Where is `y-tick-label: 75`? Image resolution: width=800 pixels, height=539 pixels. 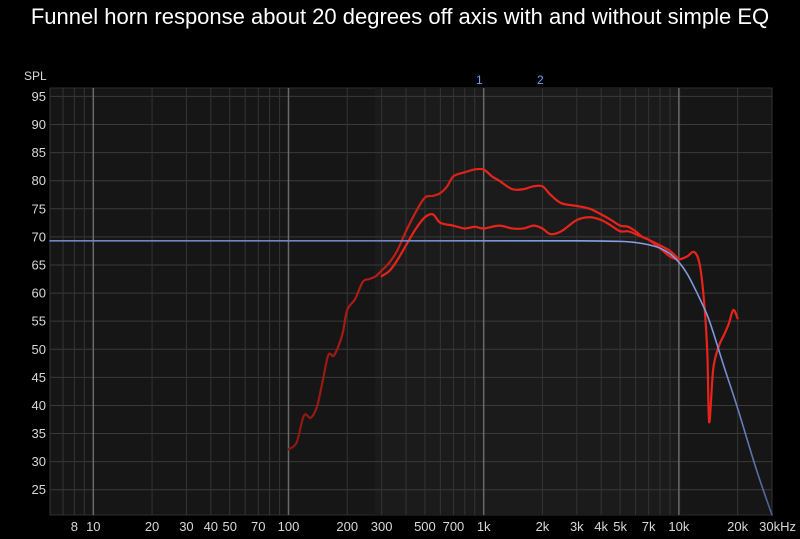 y-tick-label: 75 is located at coordinates (39, 208).